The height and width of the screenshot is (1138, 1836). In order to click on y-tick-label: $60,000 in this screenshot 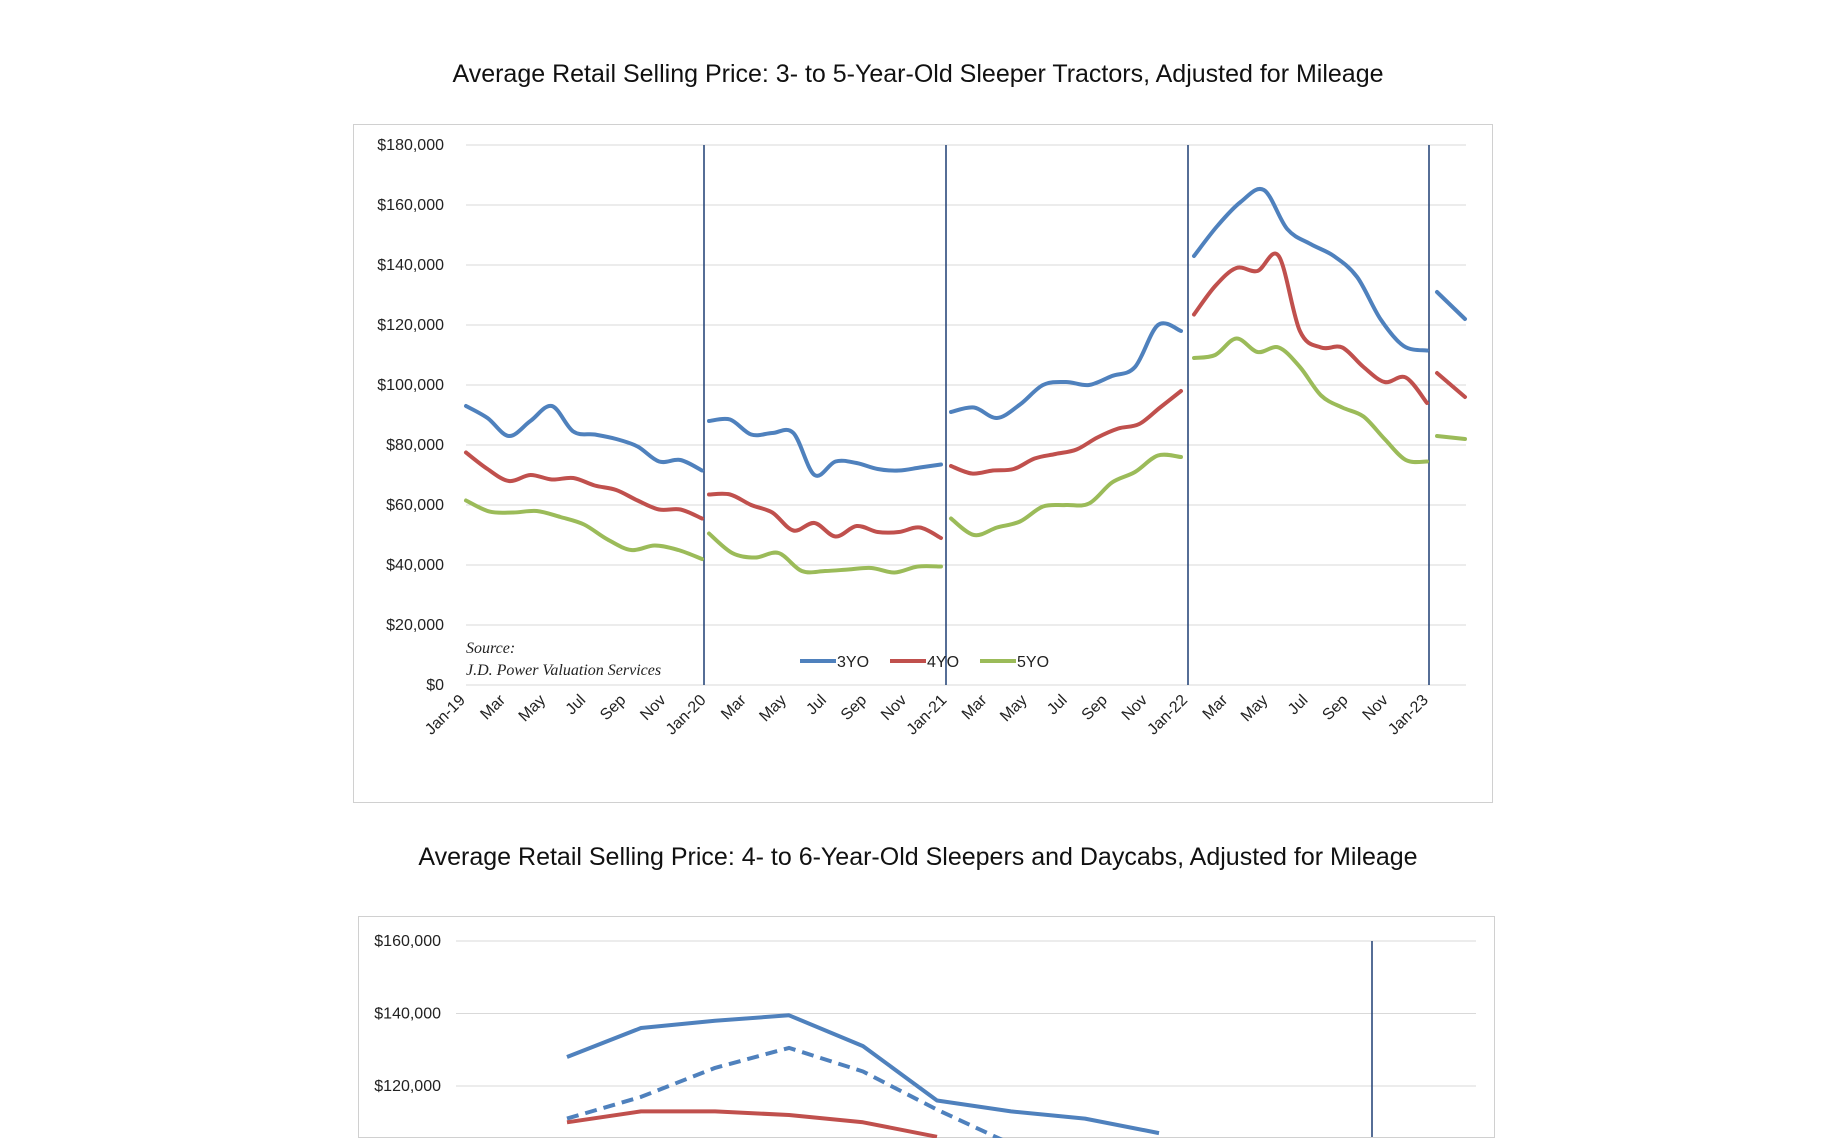, I will do `click(415, 505)`.